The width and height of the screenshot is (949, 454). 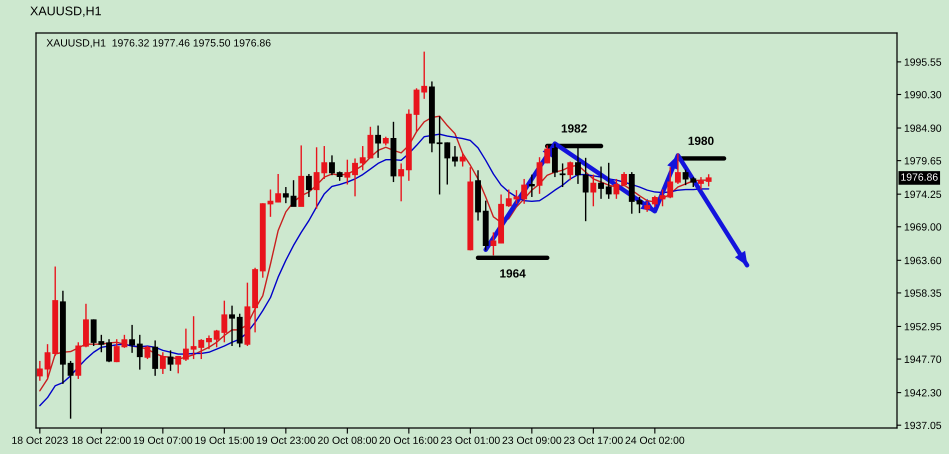 I want to click on y-tick-label: 1947.70, so click(x=923, y=359).